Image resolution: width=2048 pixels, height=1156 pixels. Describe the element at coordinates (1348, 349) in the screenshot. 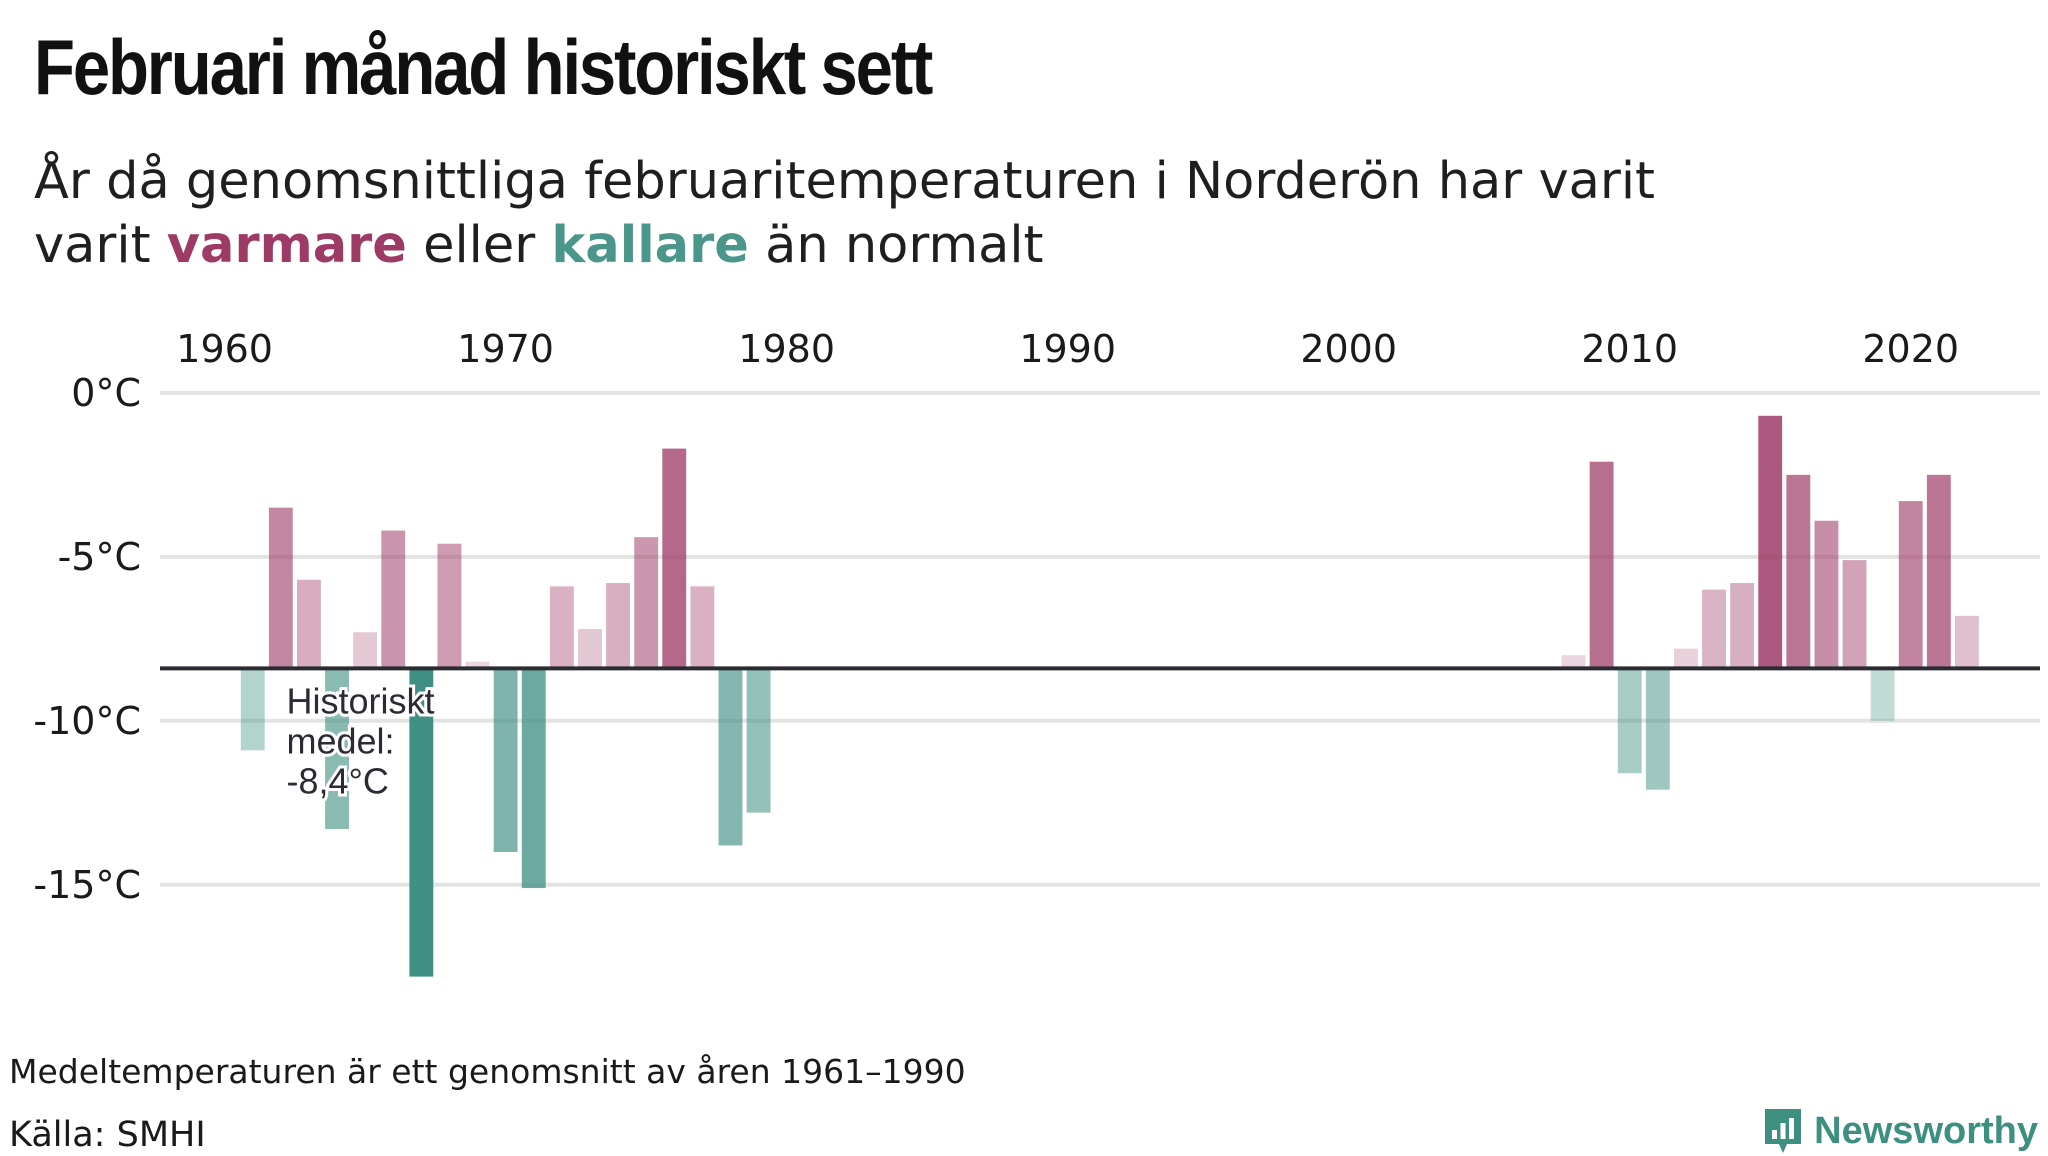

I see `x-tick-label: 2000` at that location.